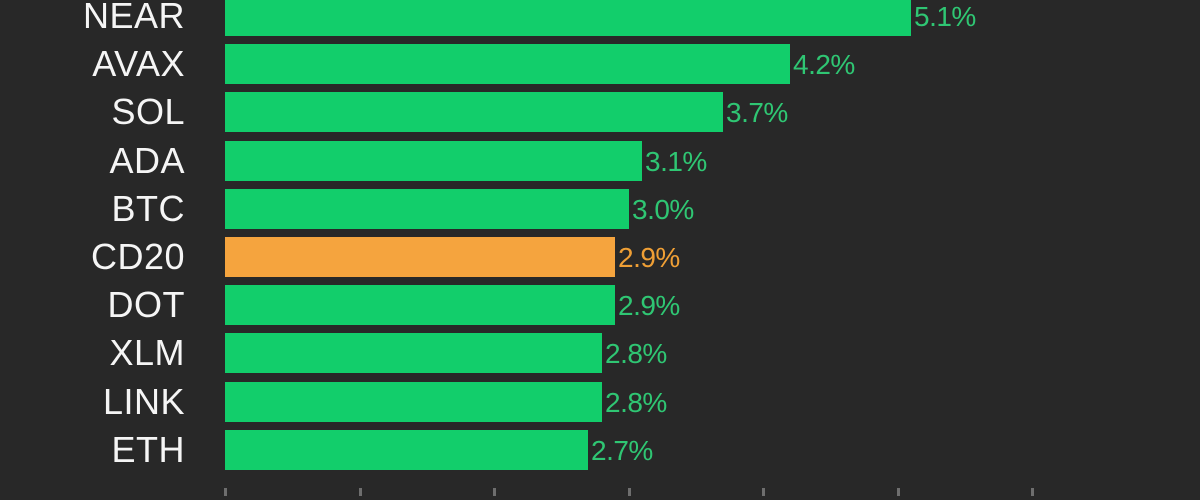 The image size is (1200, 500). Describe the element at coordinates (133, 18) in the screenshot. I see `category-label: NEAR` at that location.